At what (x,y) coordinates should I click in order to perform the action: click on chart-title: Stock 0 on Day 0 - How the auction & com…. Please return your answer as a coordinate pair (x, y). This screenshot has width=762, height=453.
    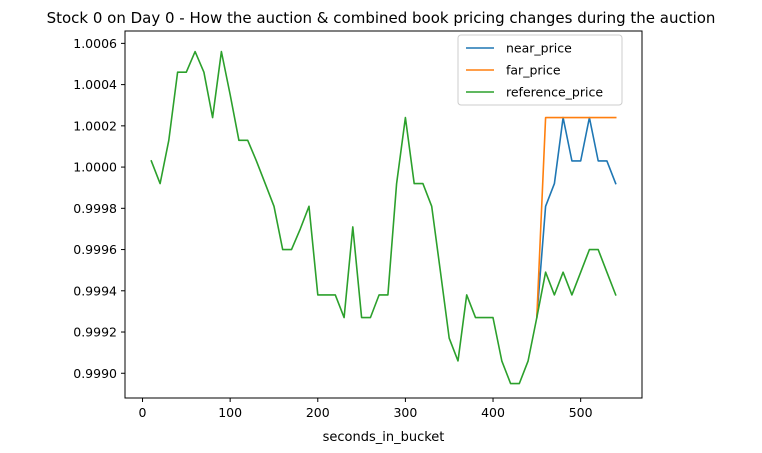
    Looking at the image, I should click on (381, 18).